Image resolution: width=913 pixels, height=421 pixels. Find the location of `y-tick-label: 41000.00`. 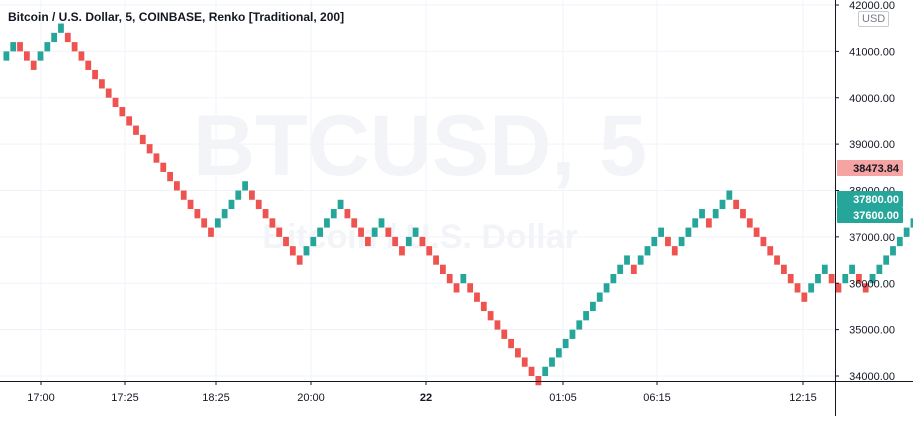

y-tick-label: 41000.00 is located at coordinates (872, 52).